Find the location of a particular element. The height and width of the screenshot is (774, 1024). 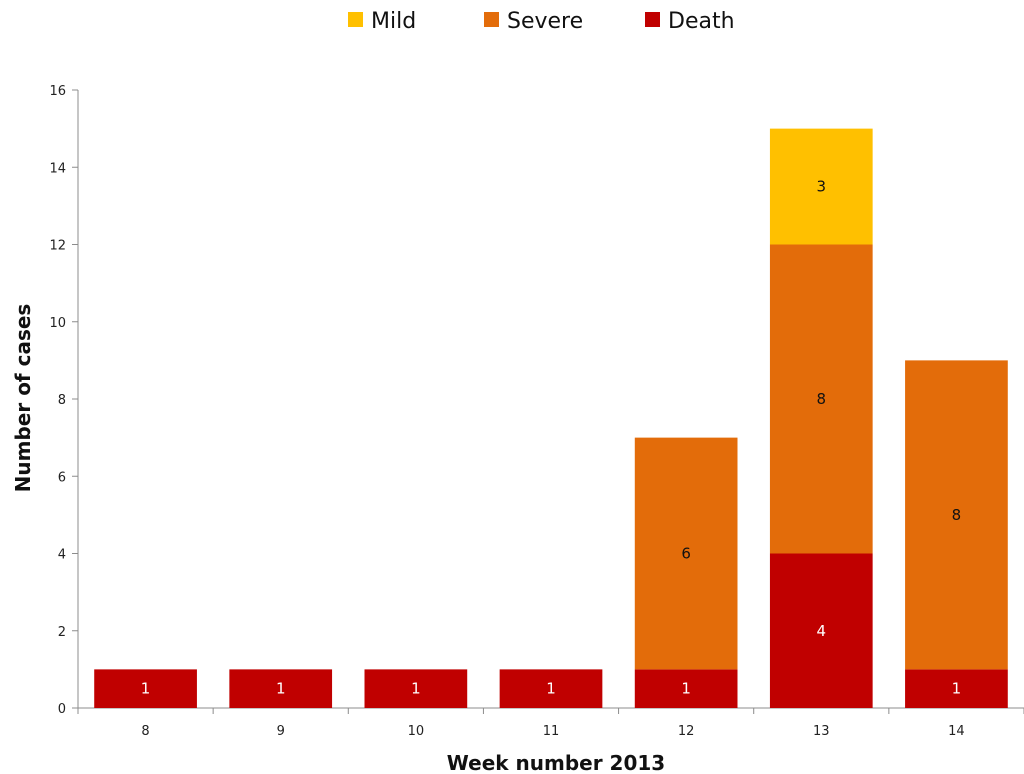

y-axis: 0 2 4 6 8 10 12 14 16 is located at coordinates (64, 400).